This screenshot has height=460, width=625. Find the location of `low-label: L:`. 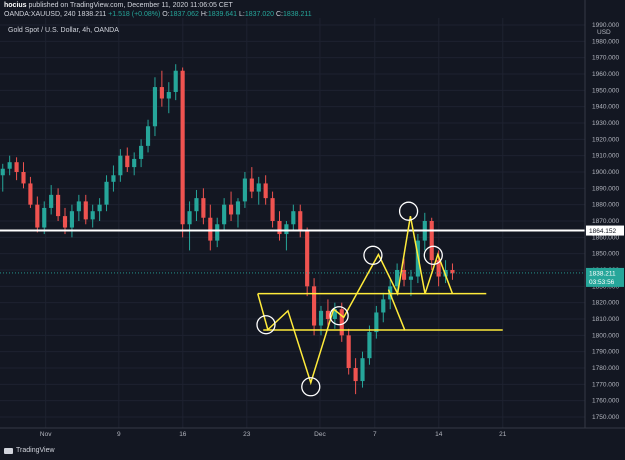

low-label: L: is located at coordinates (242, 14).